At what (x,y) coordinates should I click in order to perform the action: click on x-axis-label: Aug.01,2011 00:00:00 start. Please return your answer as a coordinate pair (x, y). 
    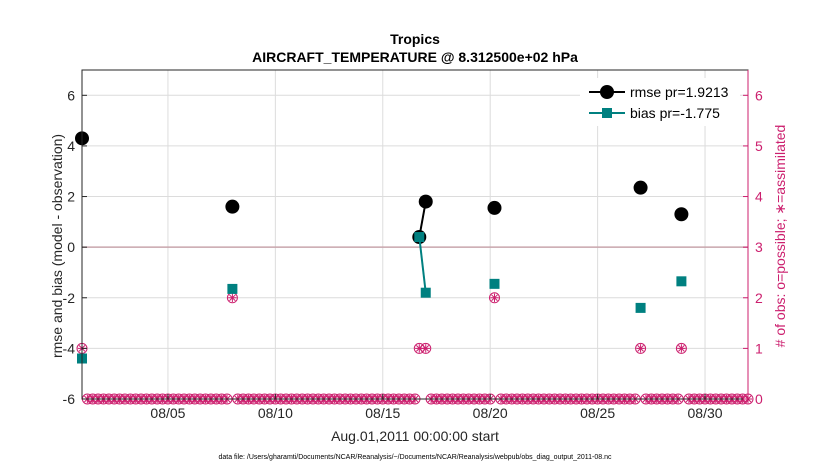
    Looking at the image, I should click on (415, 436).